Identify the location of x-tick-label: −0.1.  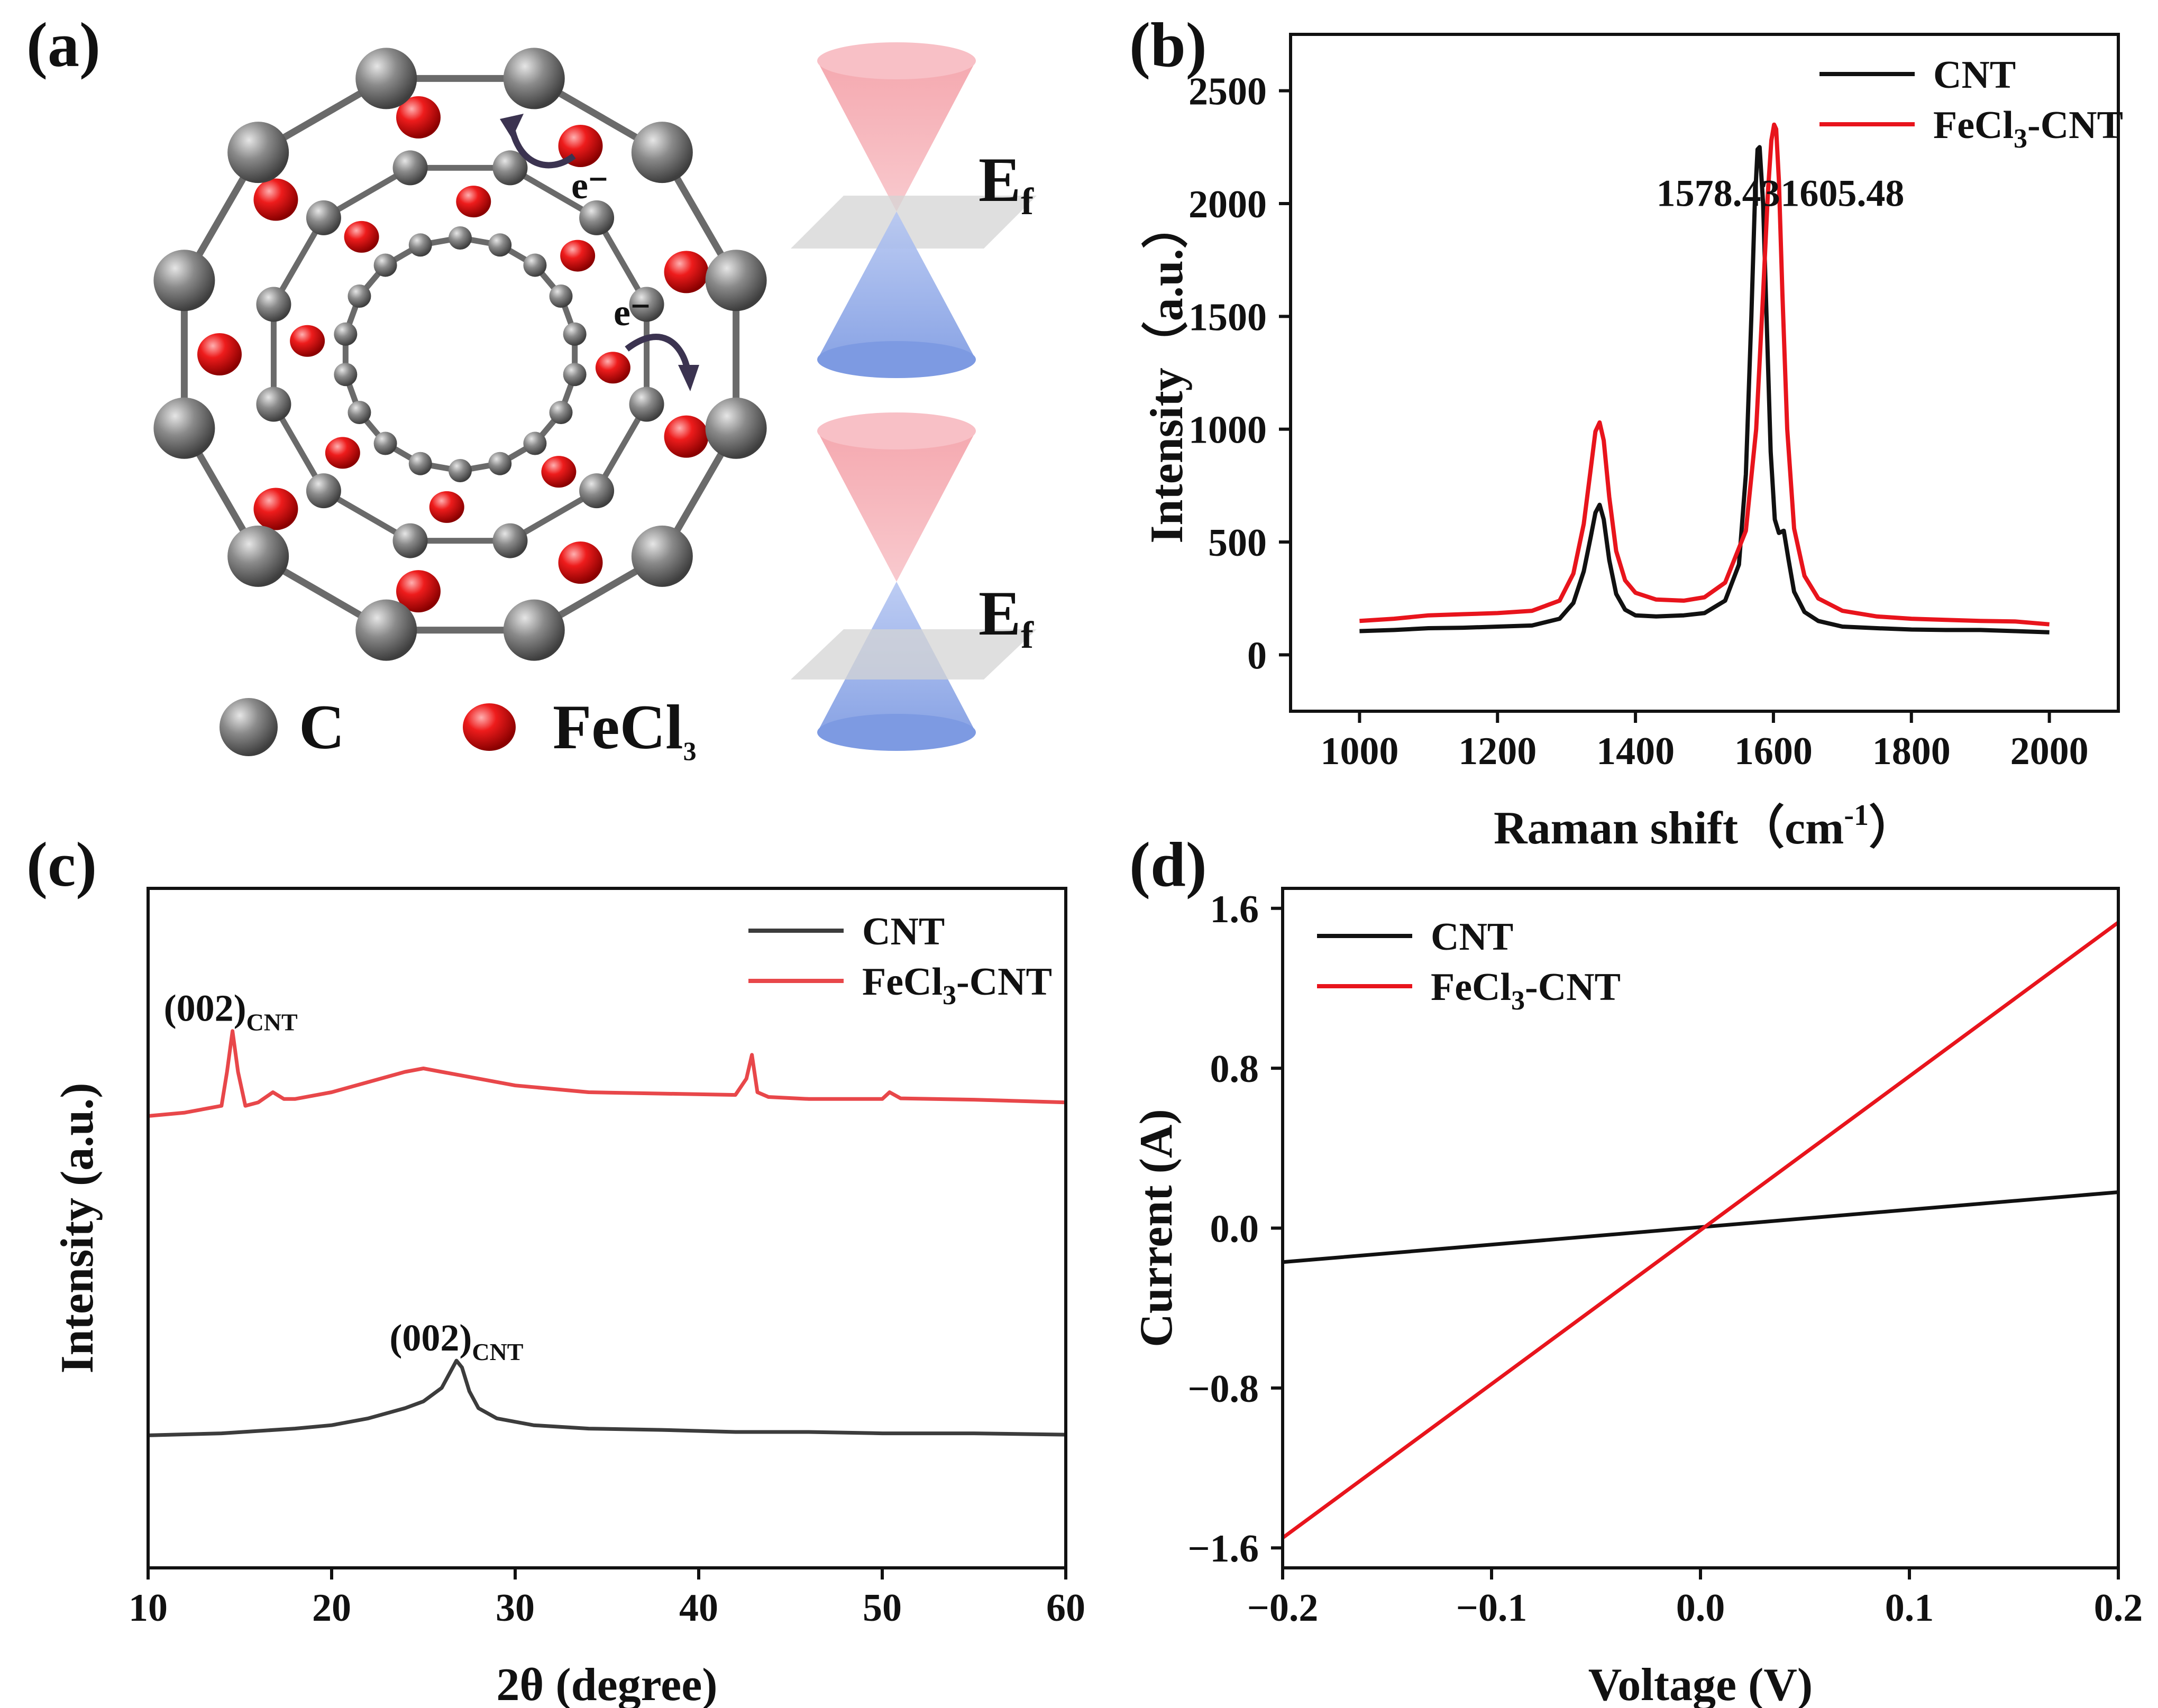
(1492, 1608).